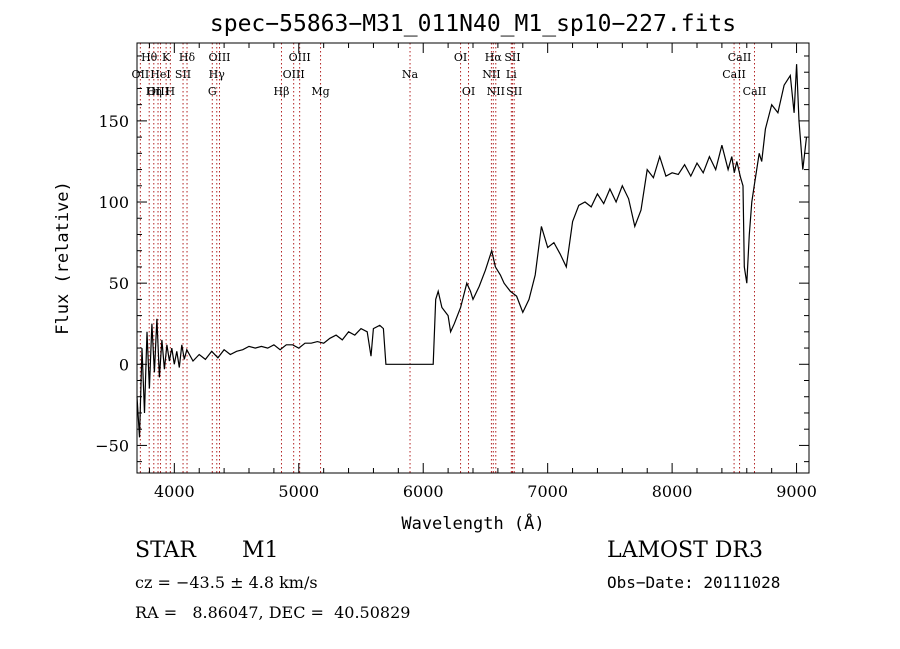 The width and height of the screenshot is (900, 649). Describe the element at coordinates (755, 91) in the screenshot. I see `line-label-27: CaII` at that location.